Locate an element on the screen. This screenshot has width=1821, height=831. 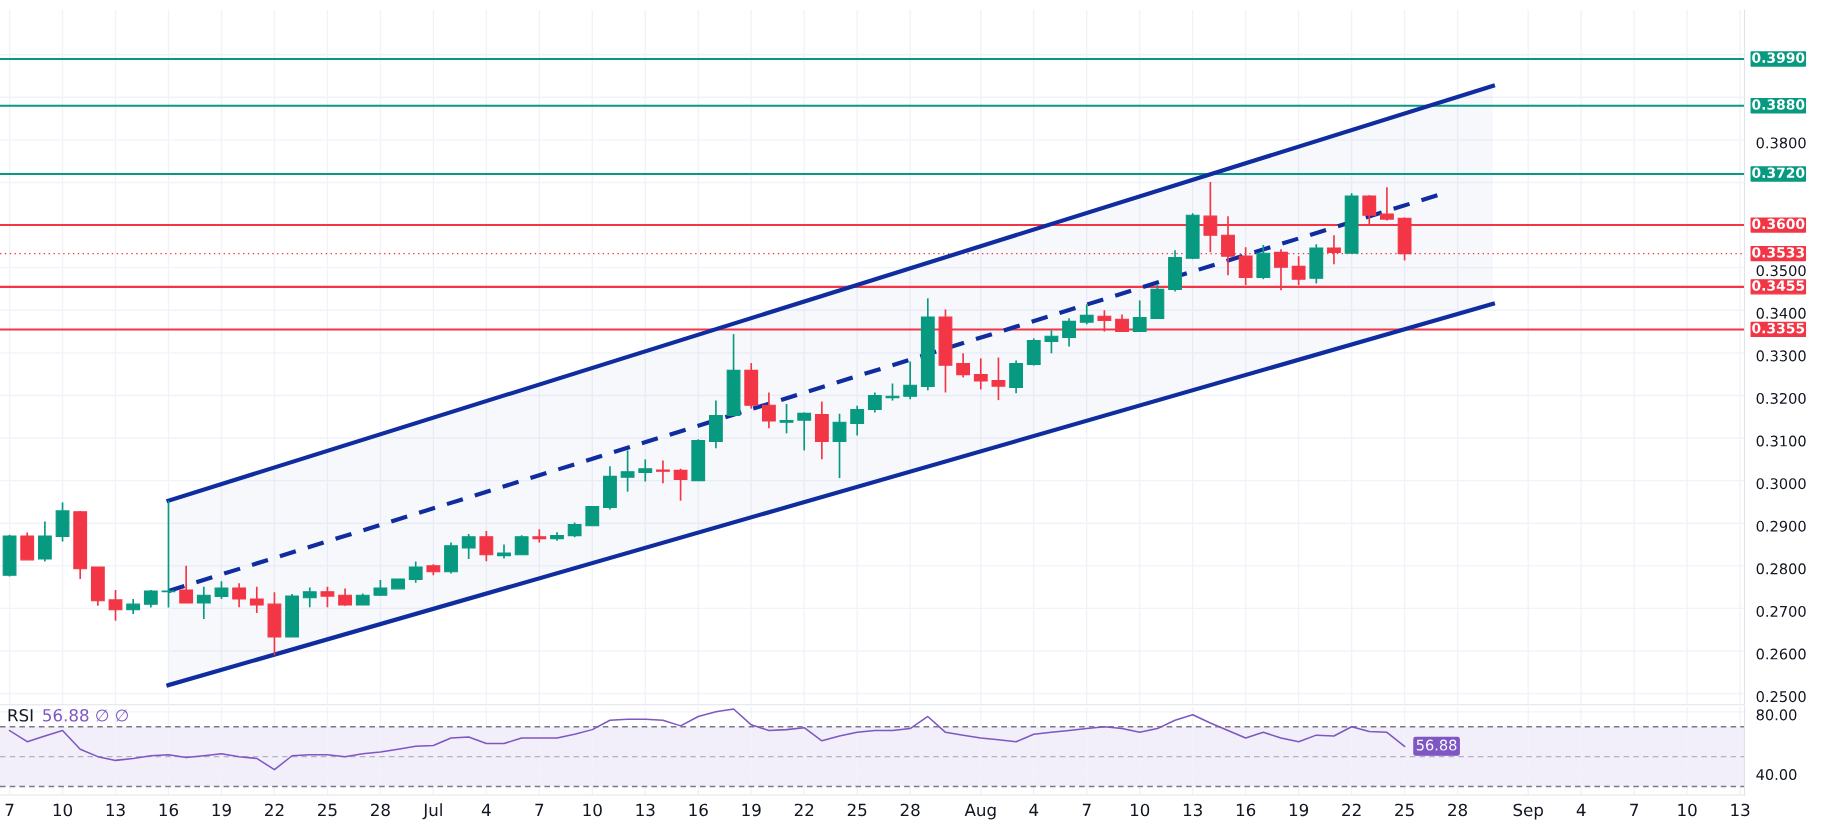
annotation: 56.88 ∅ ∅ is located at coordinates (85, 715).